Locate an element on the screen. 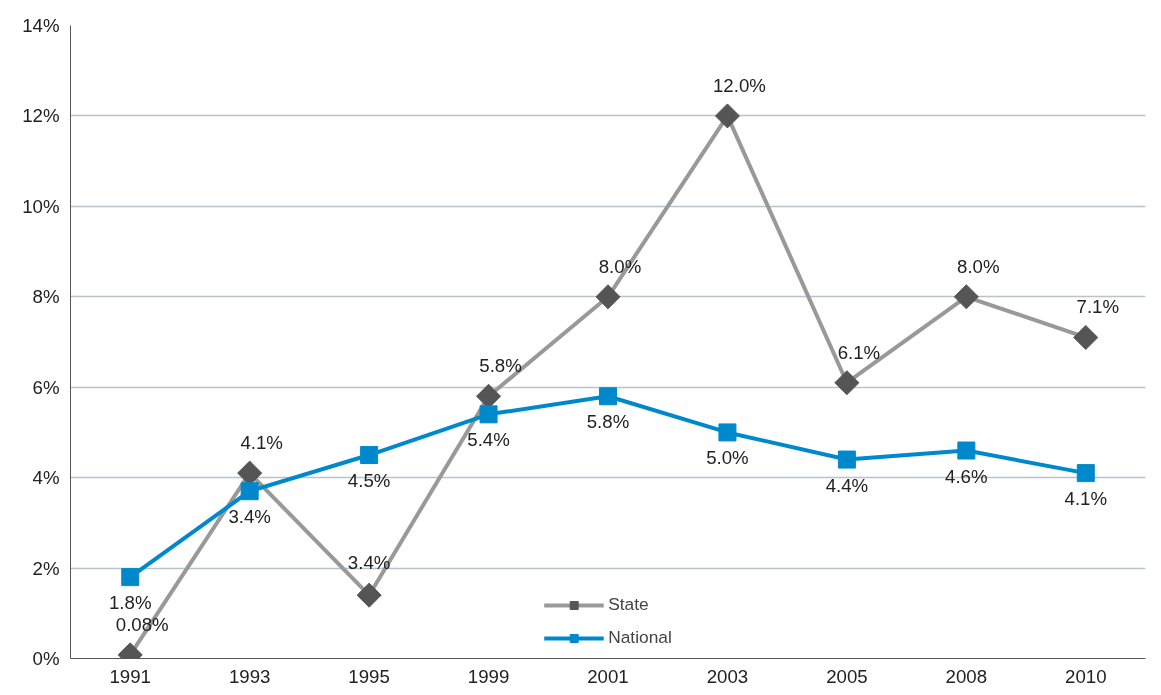 Image resolution: width=1161 pixels, height=695 pixels. y-tick-label: 8% is located at coordinates (46, 297).